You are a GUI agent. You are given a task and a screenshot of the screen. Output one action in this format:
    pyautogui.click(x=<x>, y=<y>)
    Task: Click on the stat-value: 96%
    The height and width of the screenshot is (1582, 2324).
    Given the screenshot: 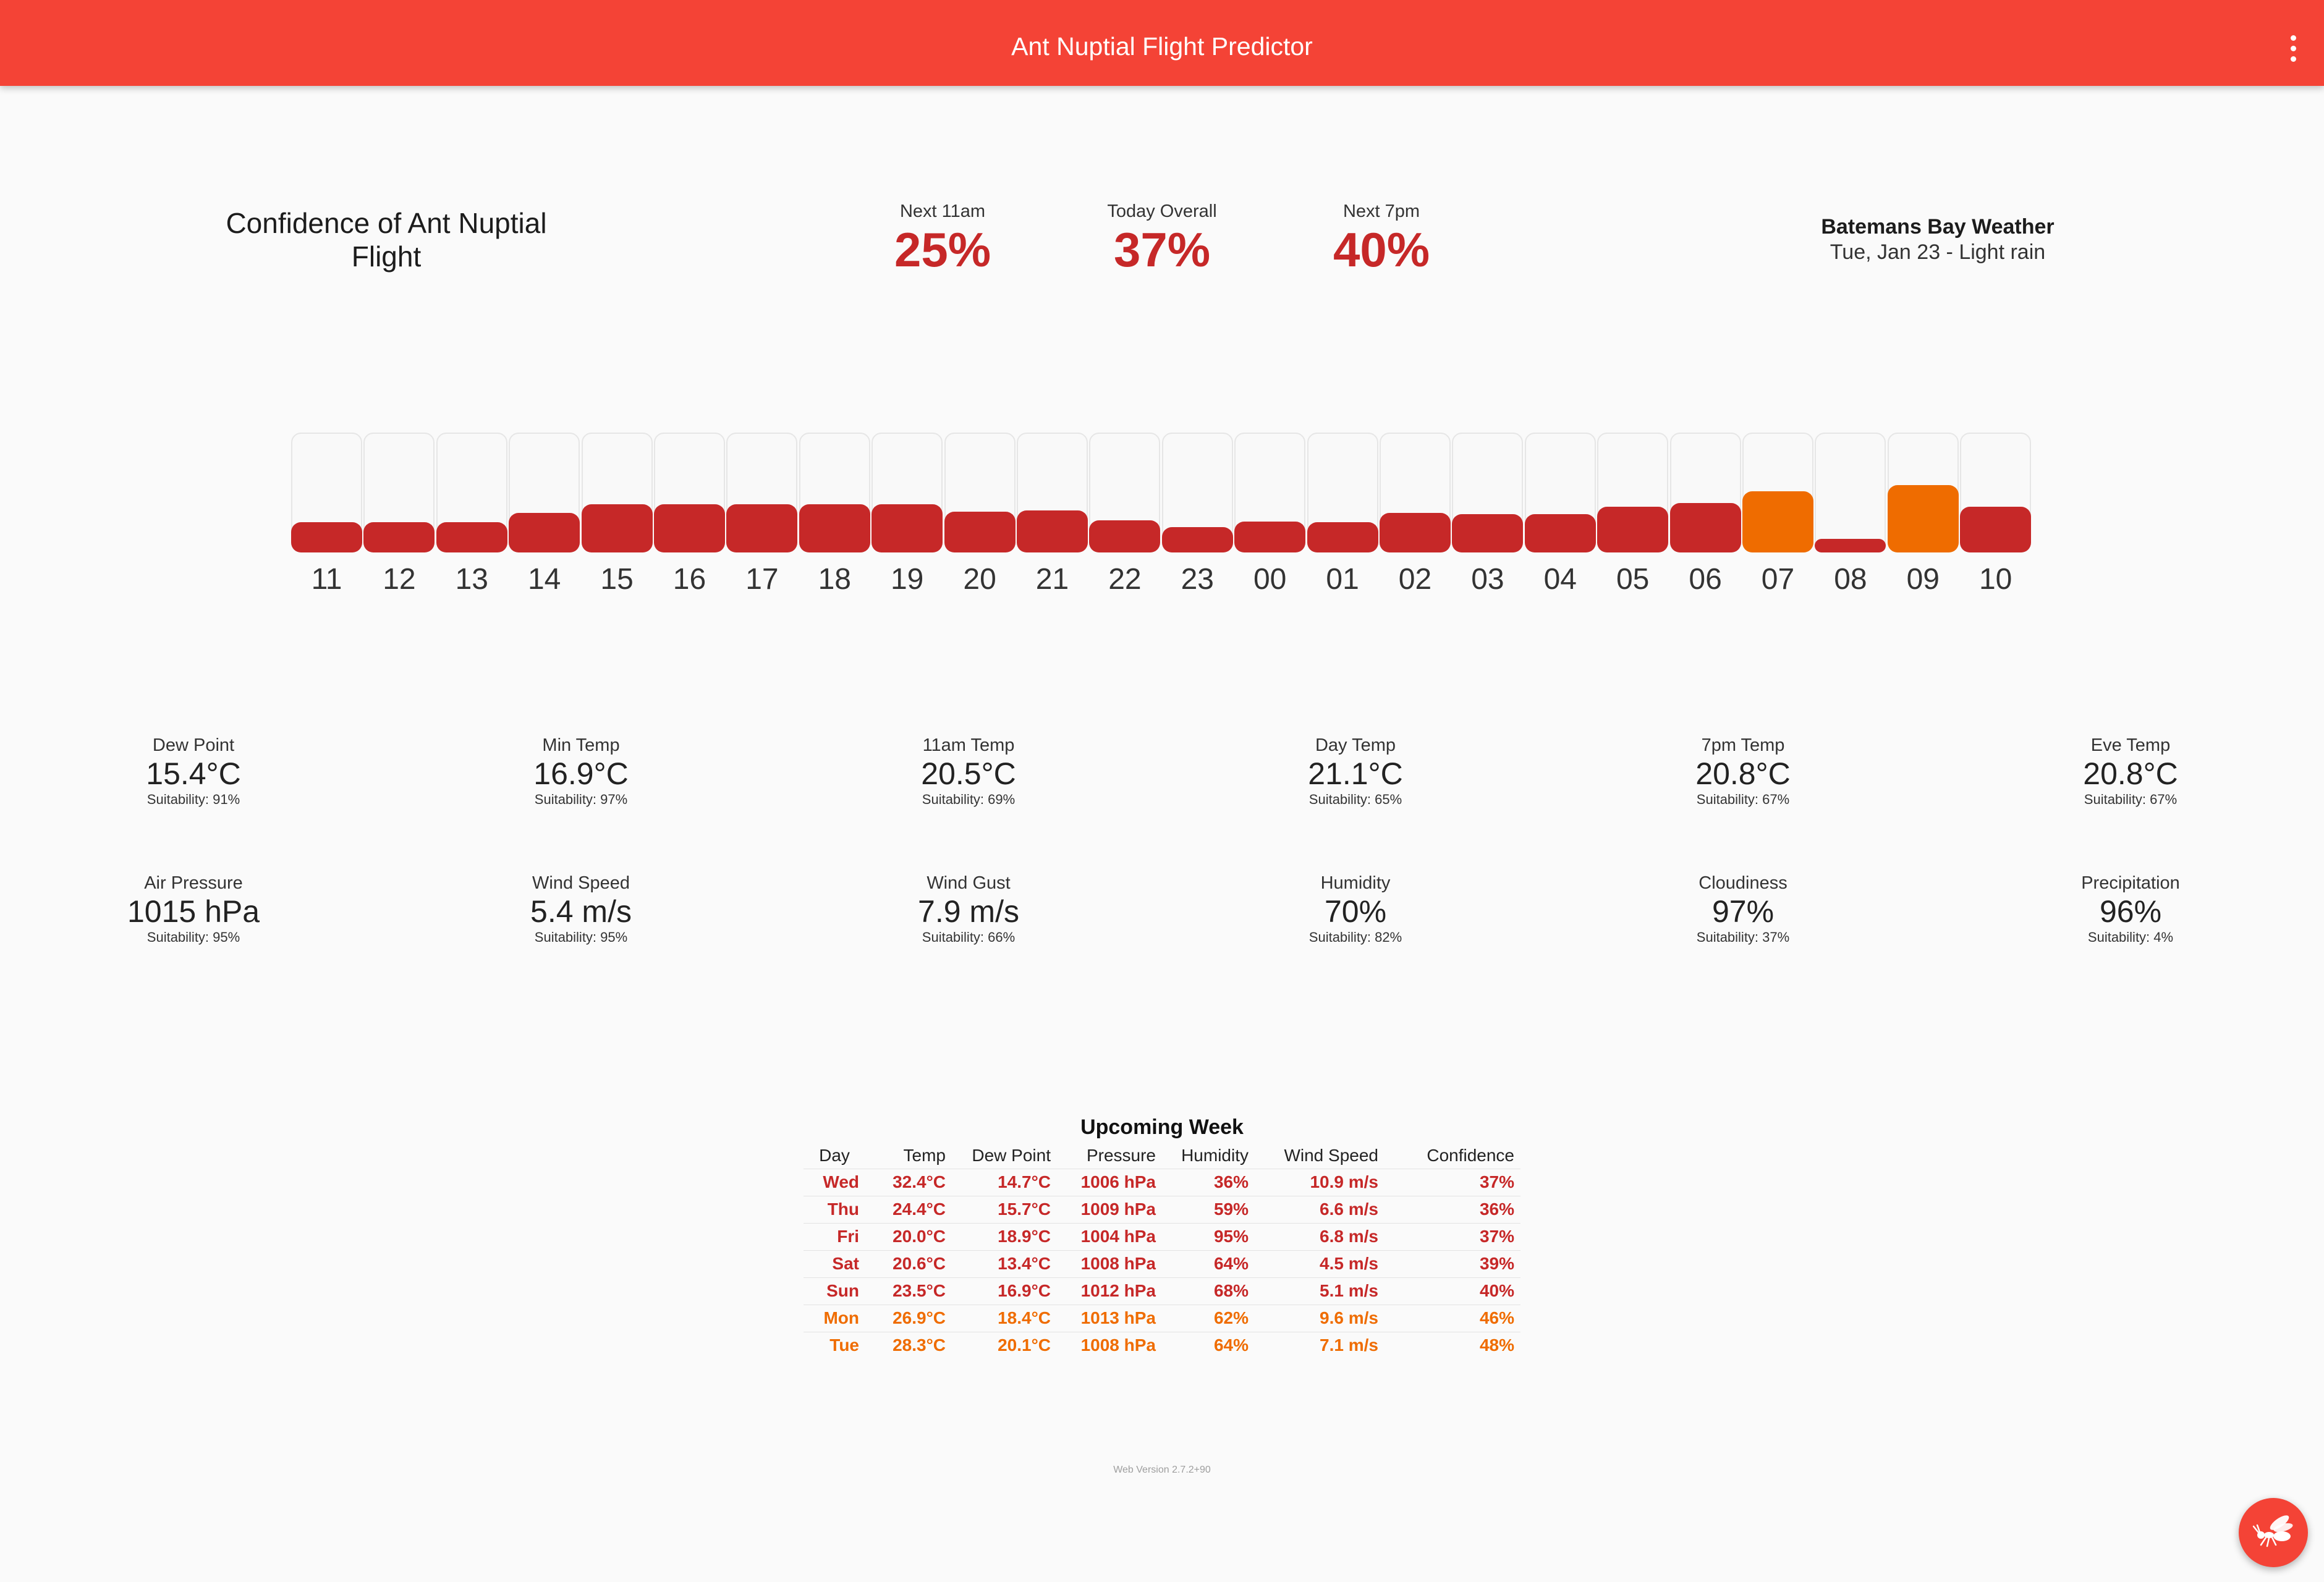 What is the action you would take?
    pyautogui.click(x=2131, y=911)
    